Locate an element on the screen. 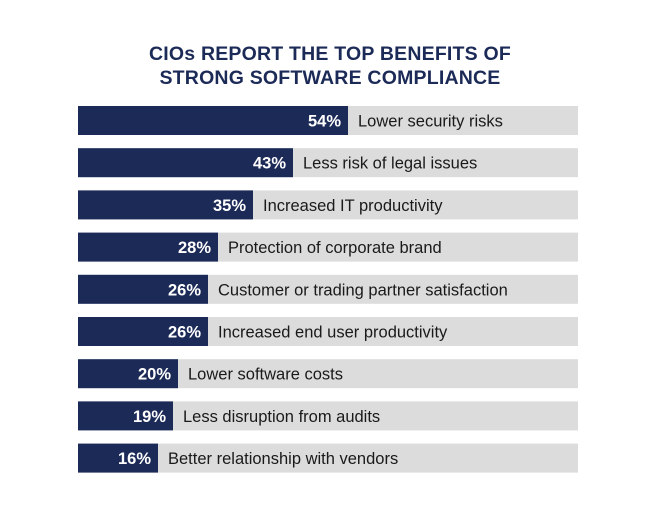 Image resolution: width=660 pixels, height=521 pixels. bar-category-label: Increased IT productivity is located at coordinates (353, 206).